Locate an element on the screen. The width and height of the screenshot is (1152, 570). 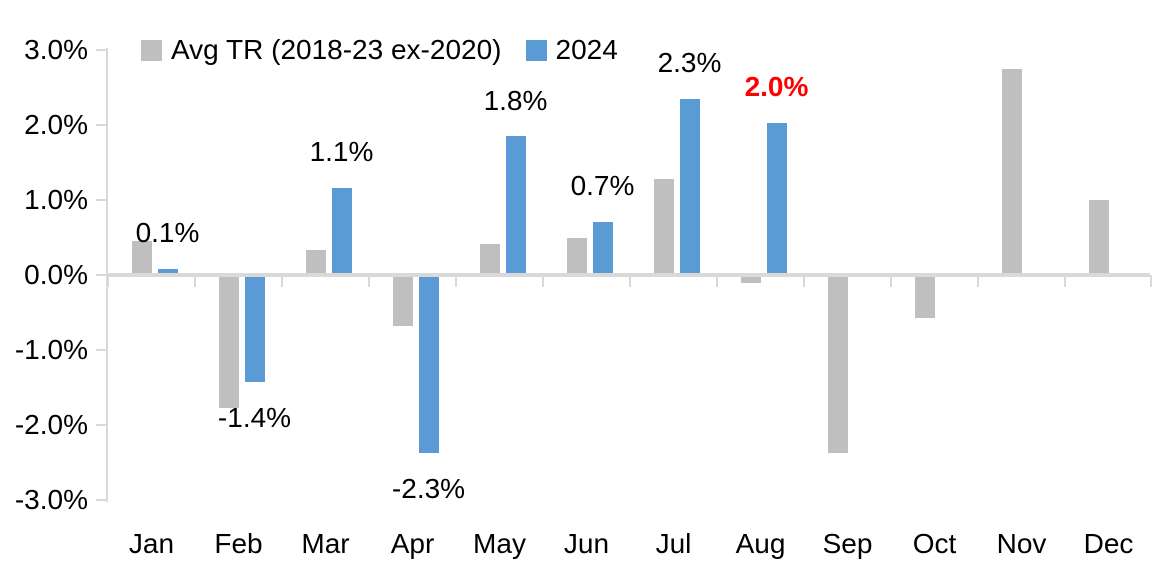
data-label-jan: 0.1% is located at coordinates (167, 233).